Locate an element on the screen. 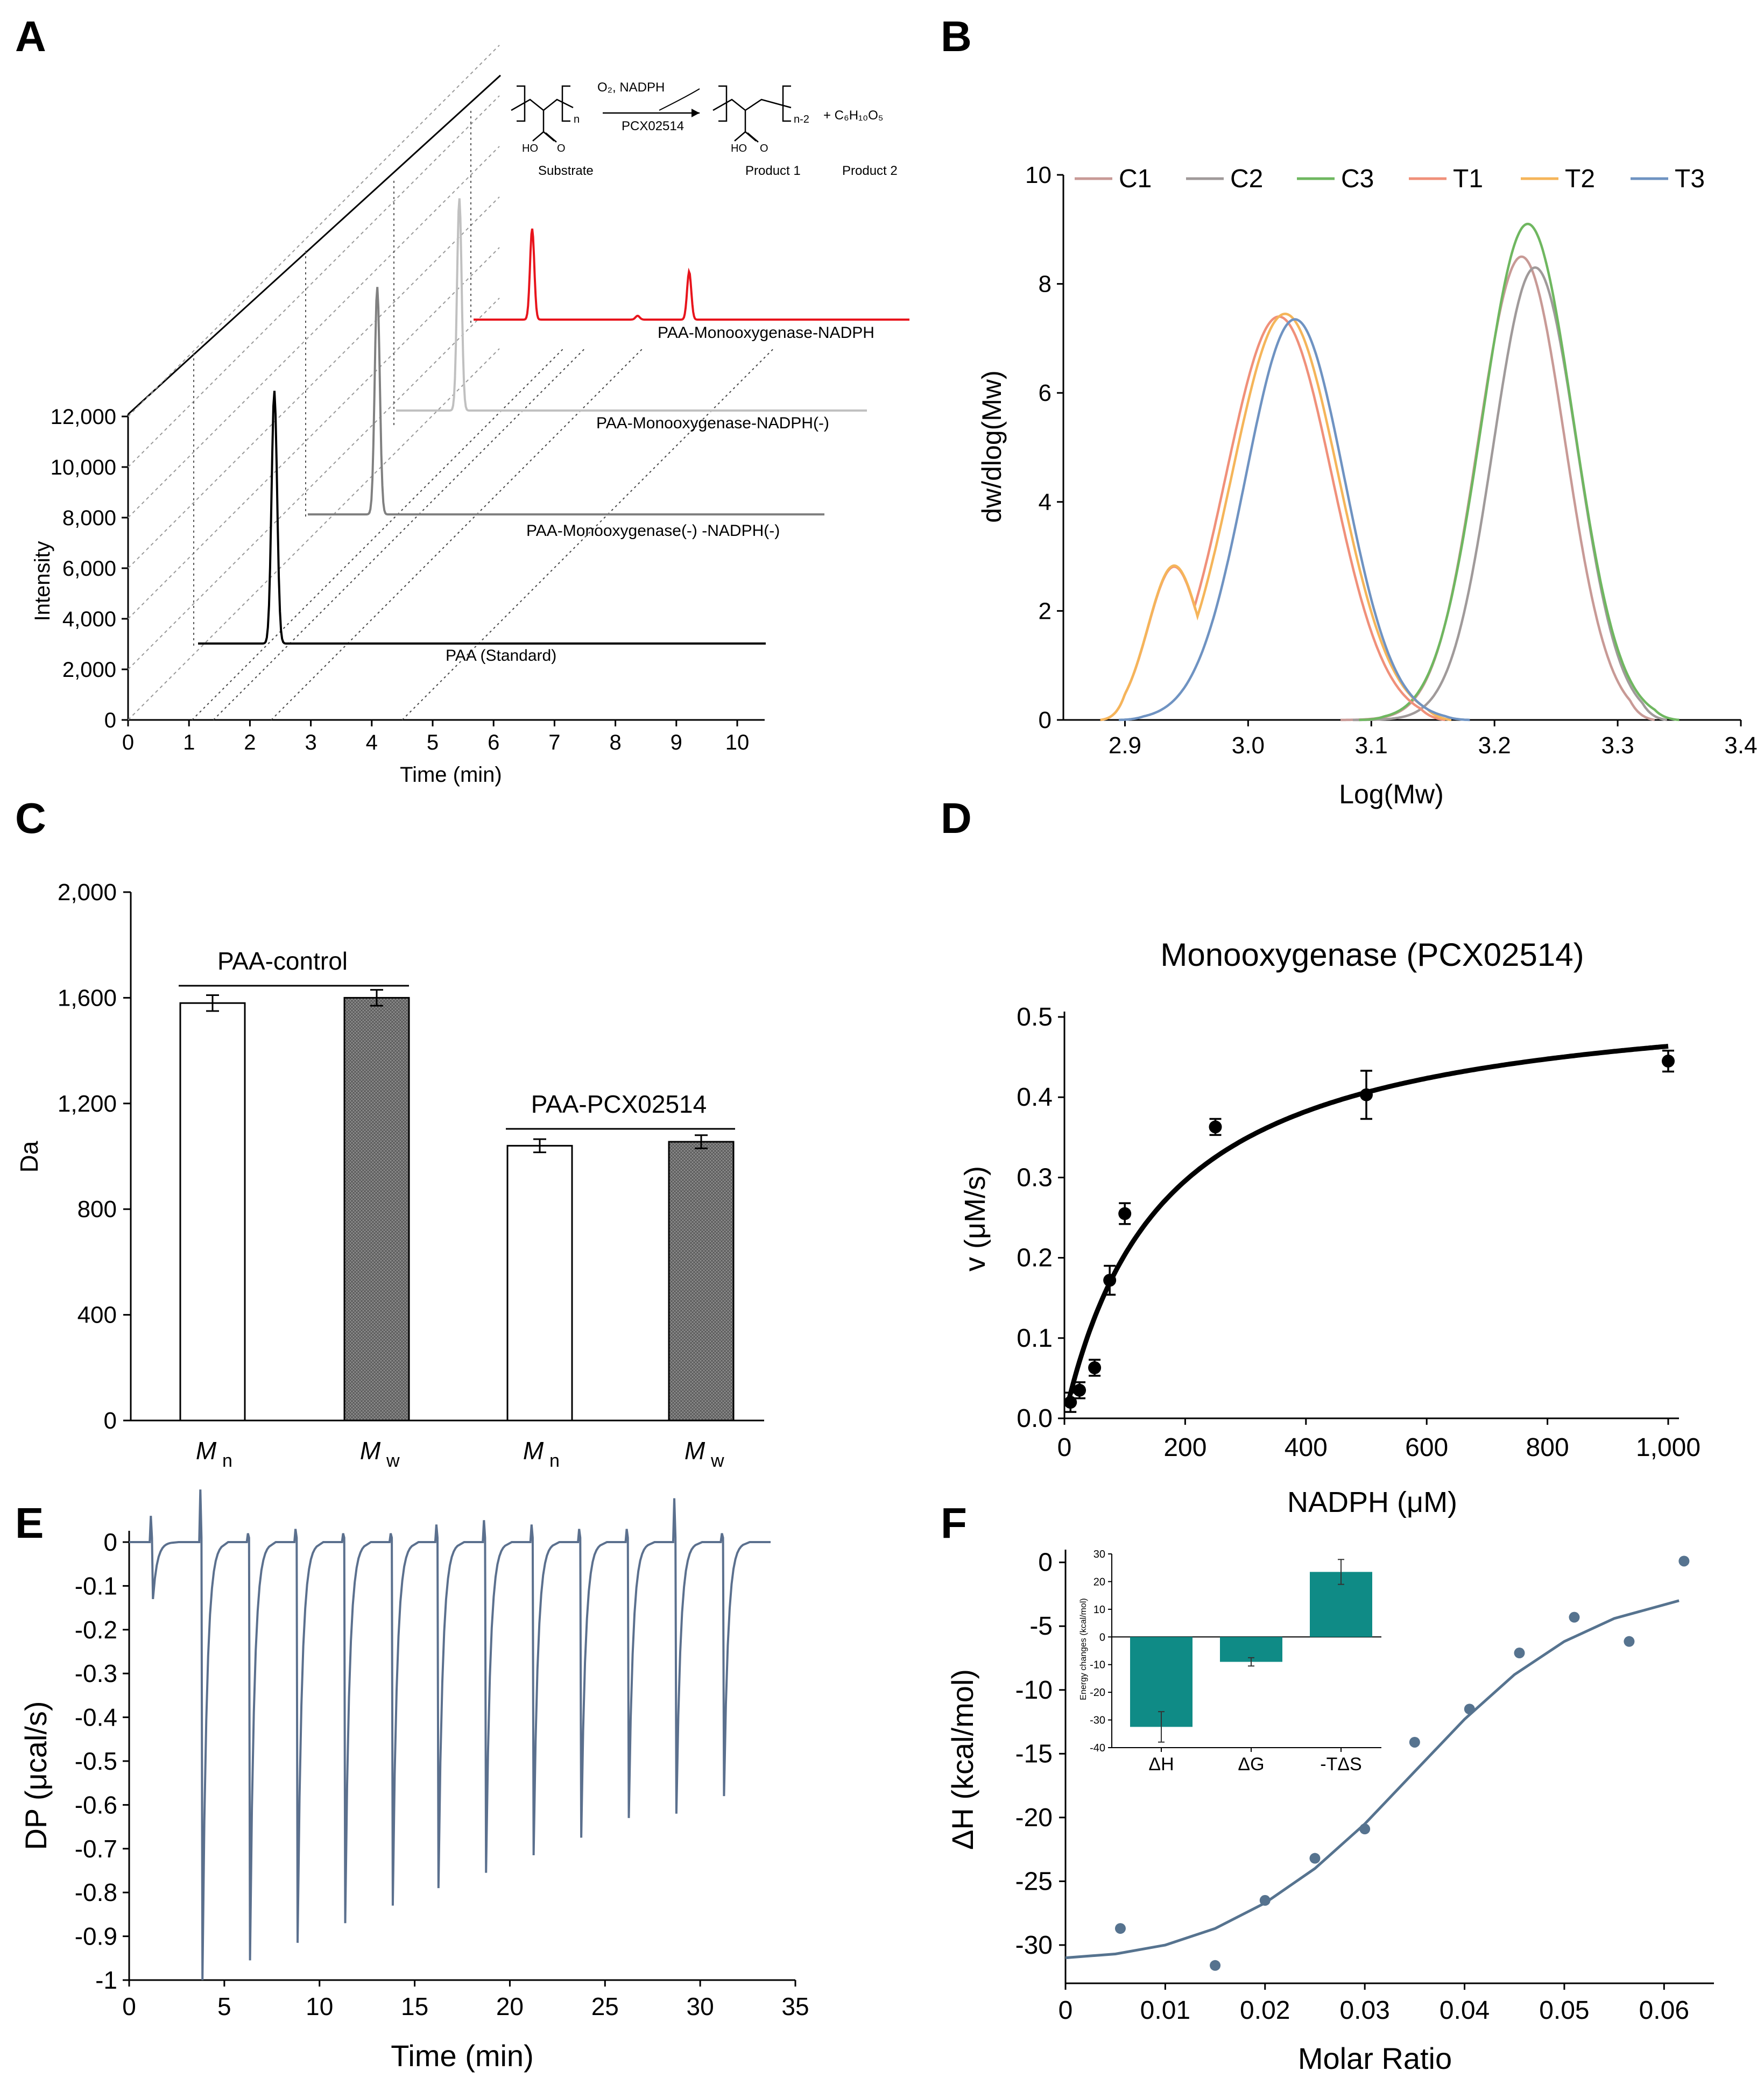 This screenshot has height=2085, width=1764. panel-label-c: C is located at coordinates (30, 818).